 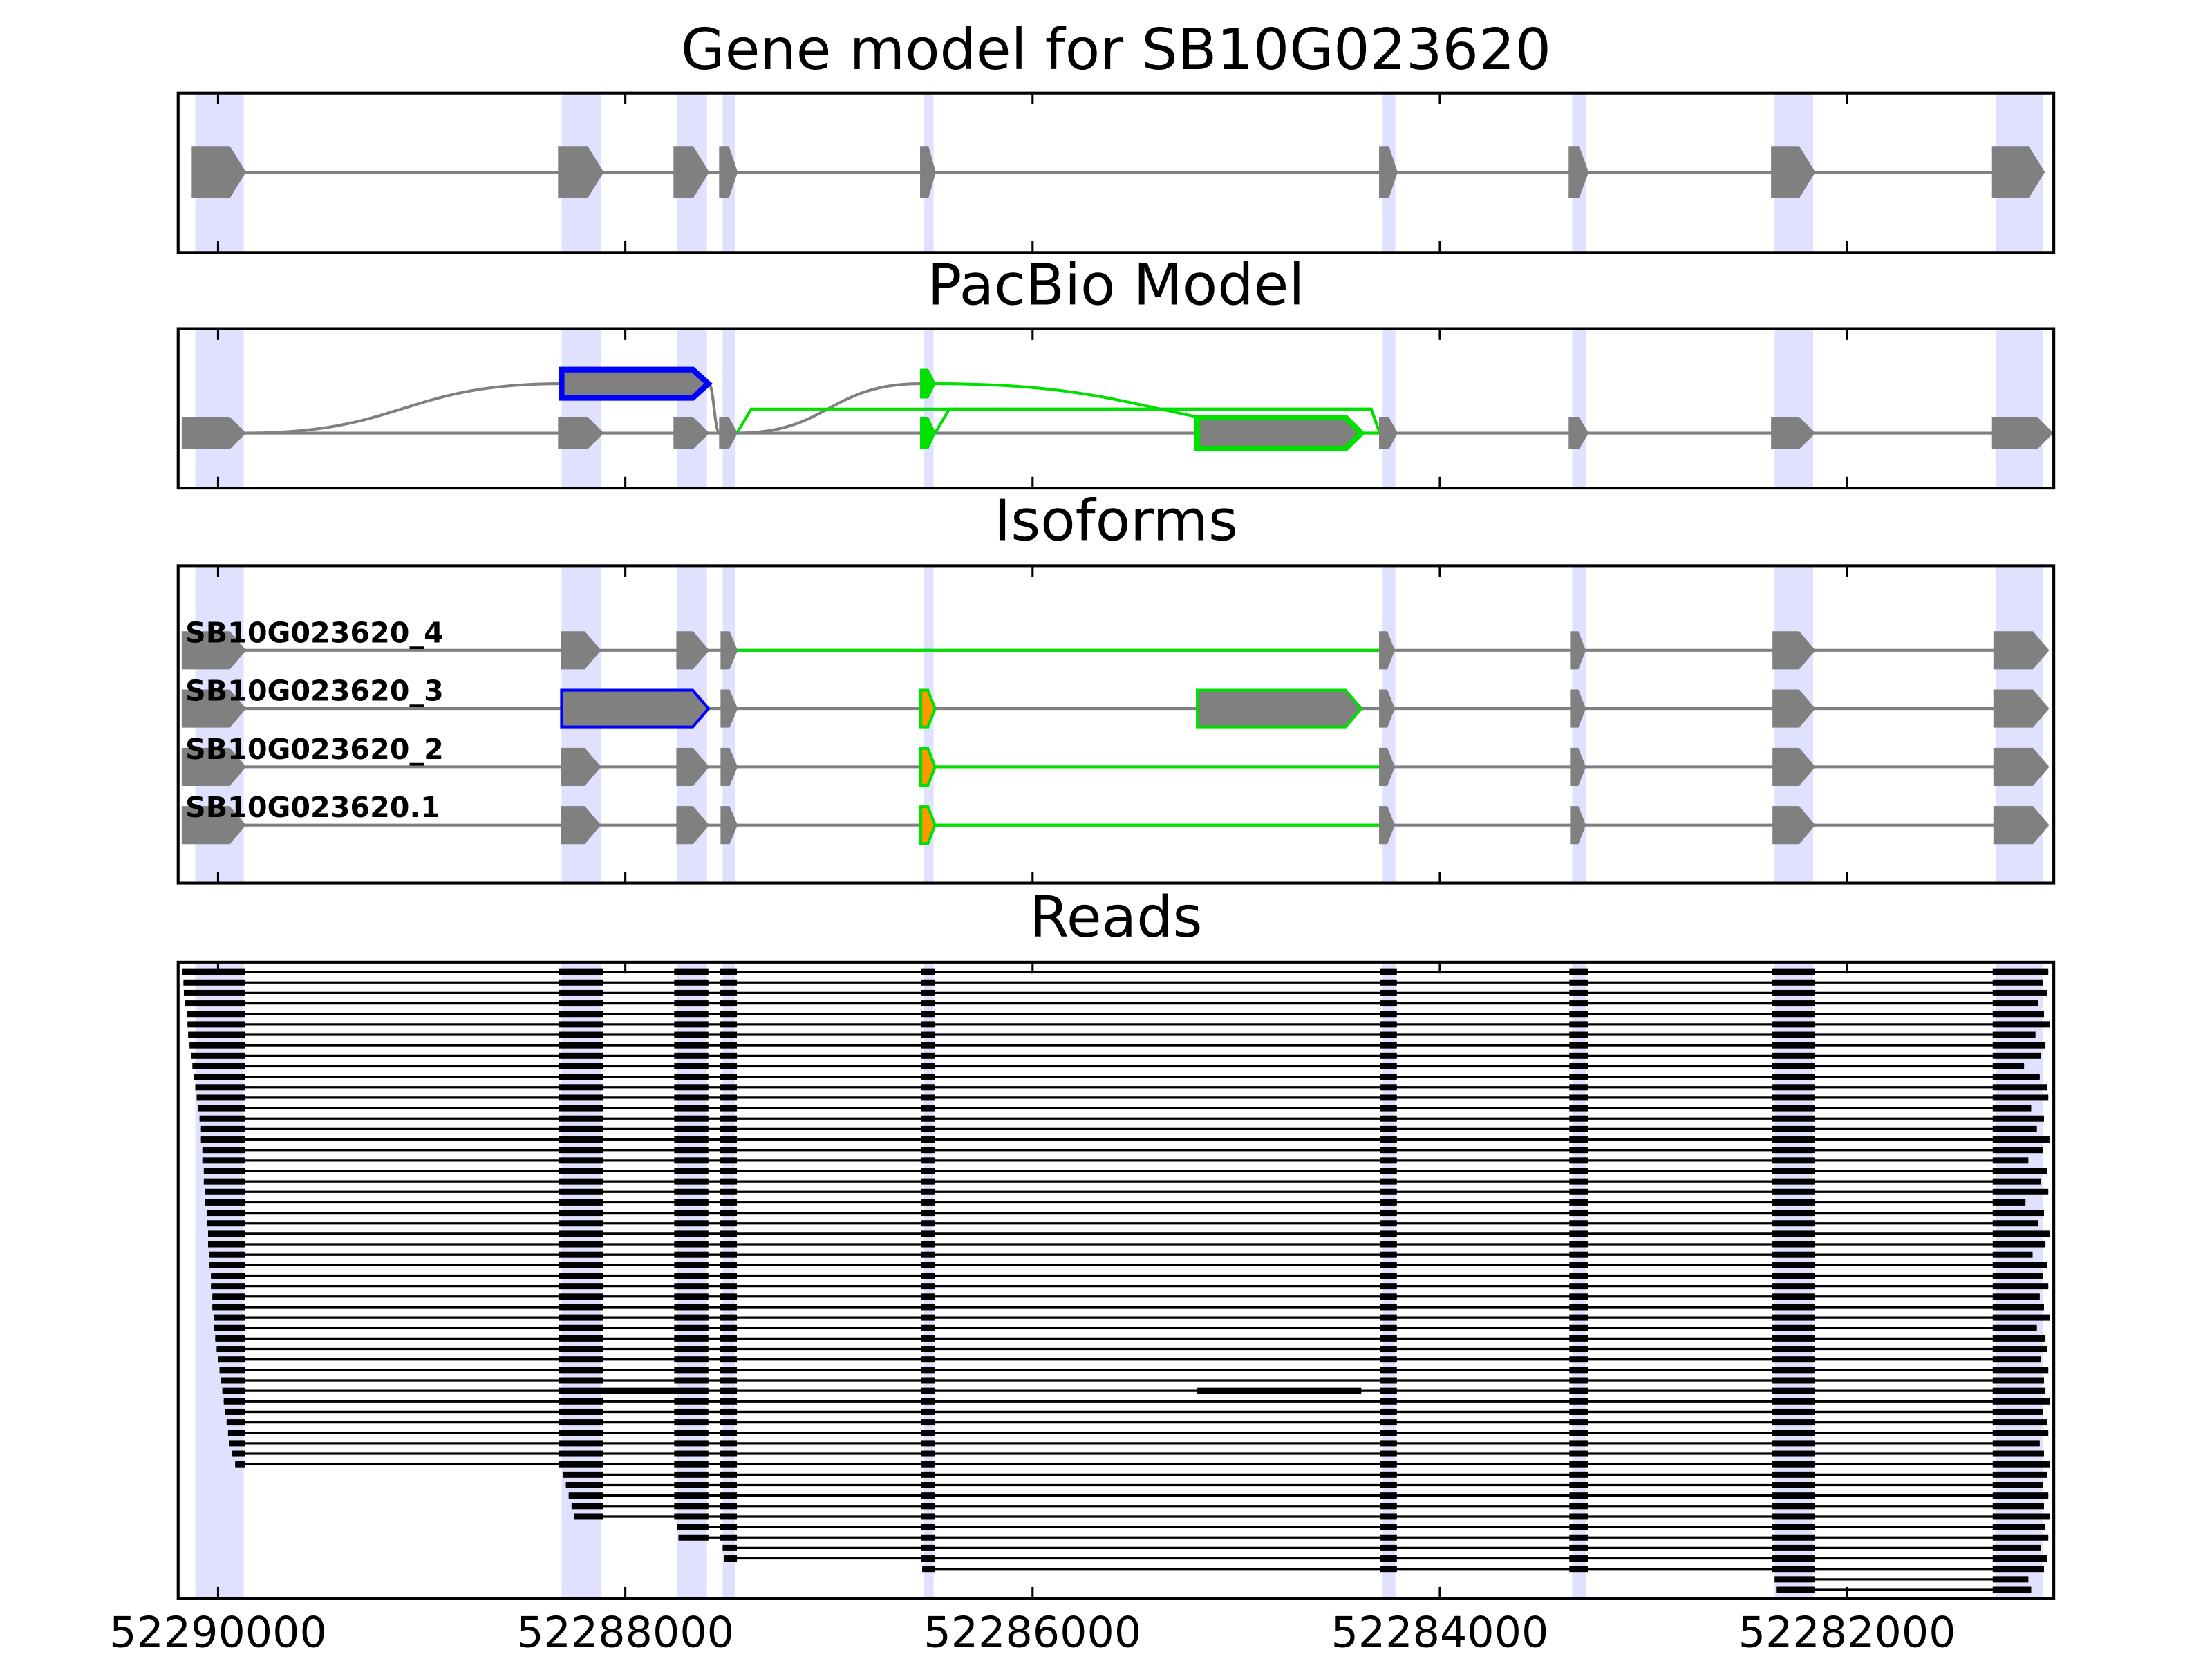 I want to click on x-tick-label: 52284000, so click(x=1440, y=1633).